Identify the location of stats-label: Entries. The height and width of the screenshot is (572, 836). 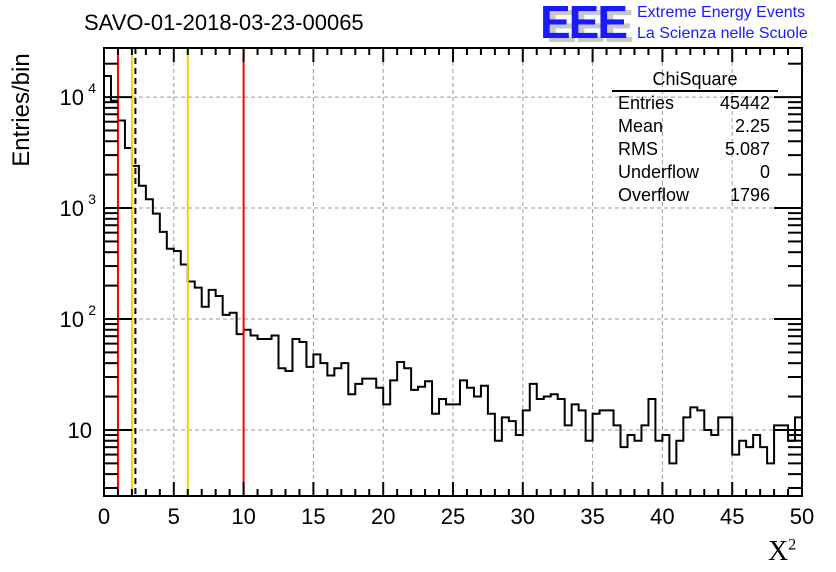
(646, 103).